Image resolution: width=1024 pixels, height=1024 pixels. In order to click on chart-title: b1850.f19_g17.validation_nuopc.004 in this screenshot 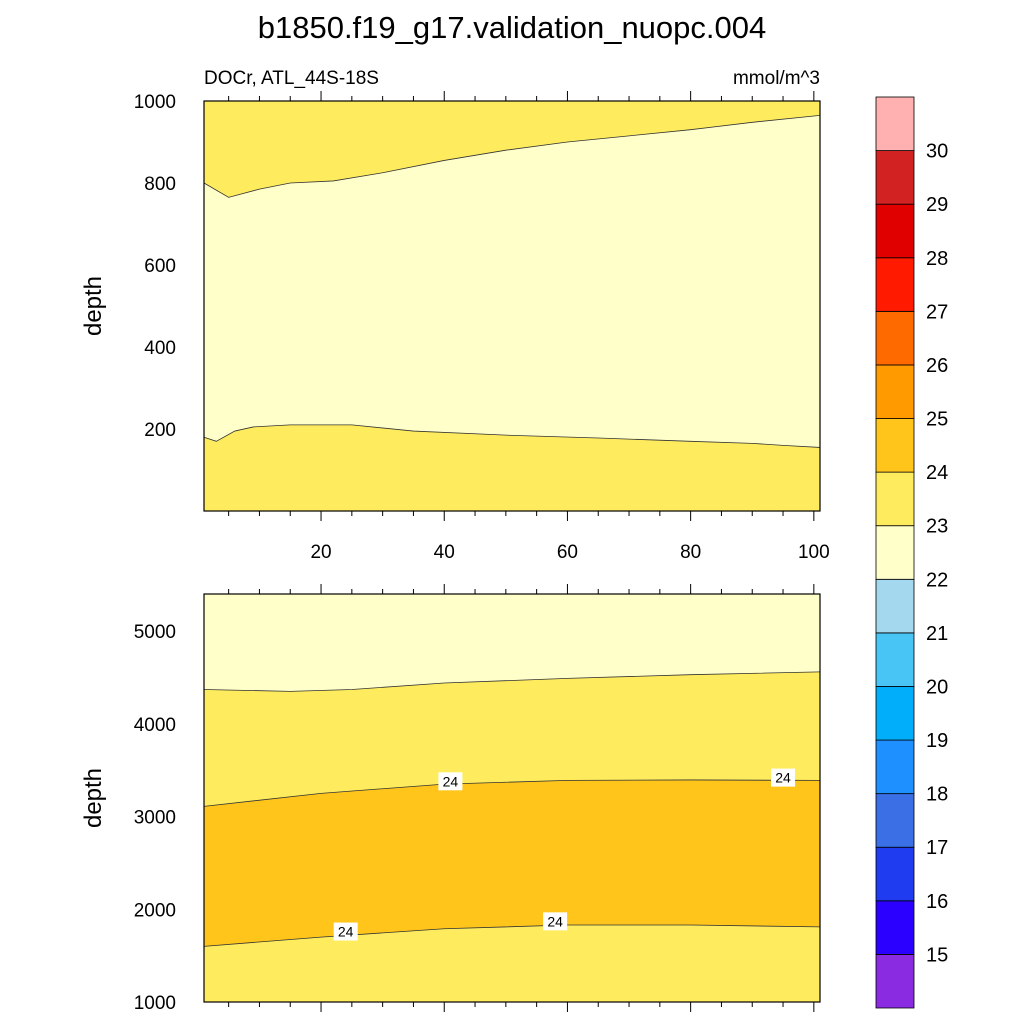, I will do `click(512, 27)`.